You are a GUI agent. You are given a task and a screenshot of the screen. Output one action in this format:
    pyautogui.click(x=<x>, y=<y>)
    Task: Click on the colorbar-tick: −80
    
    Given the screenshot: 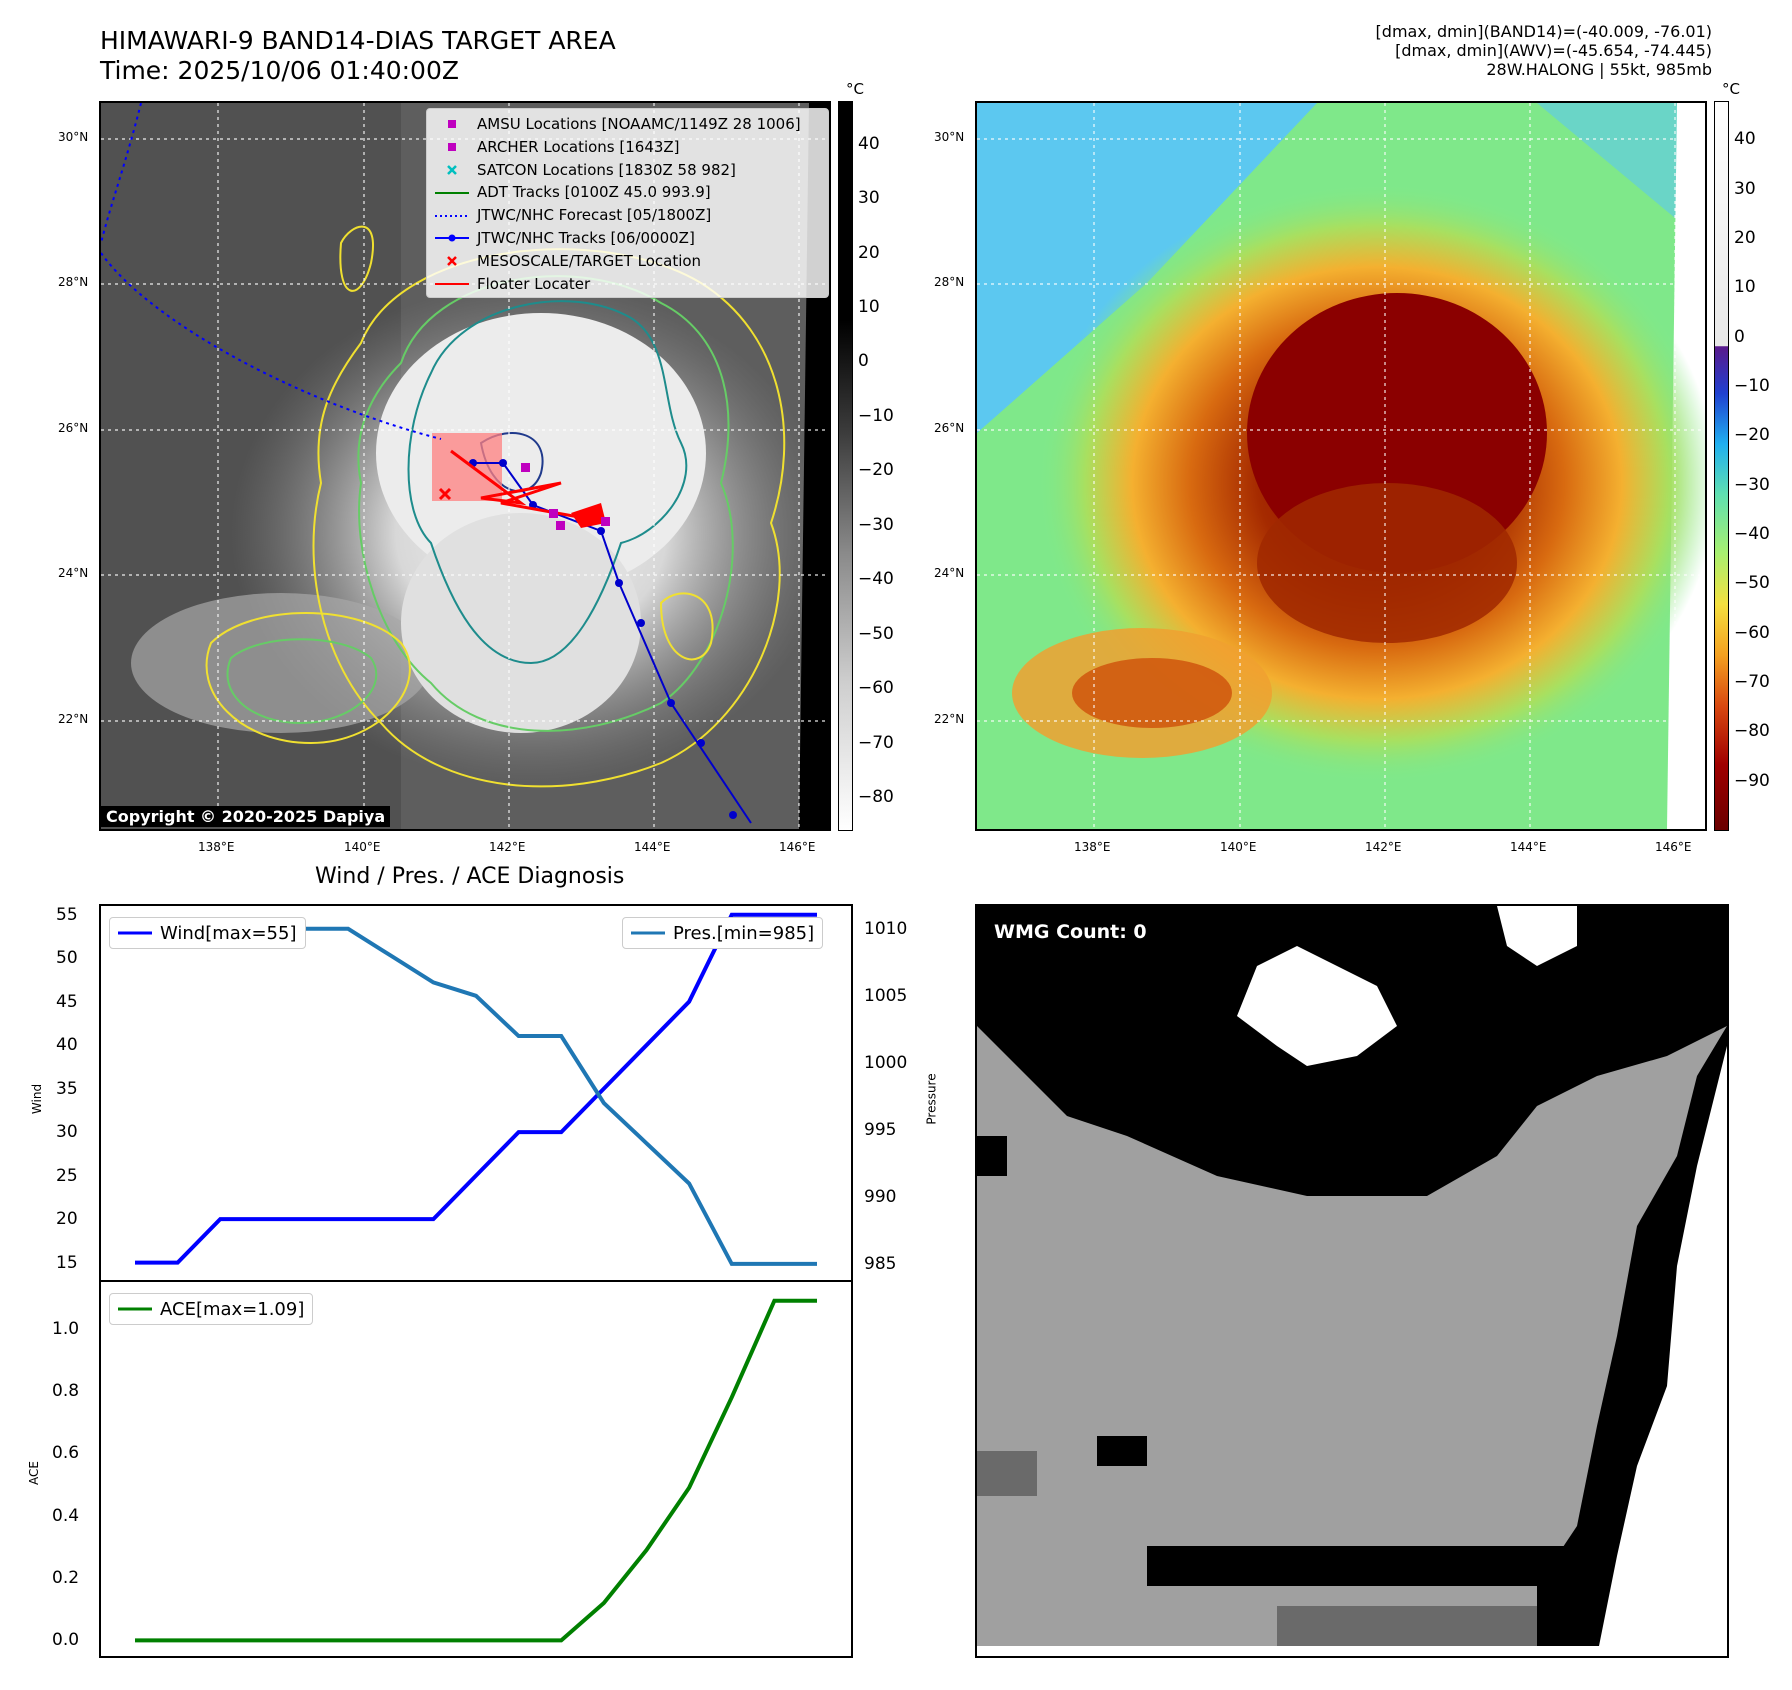 What is the action you would take?
    pyautogui.click(x=1752, y=731)
    